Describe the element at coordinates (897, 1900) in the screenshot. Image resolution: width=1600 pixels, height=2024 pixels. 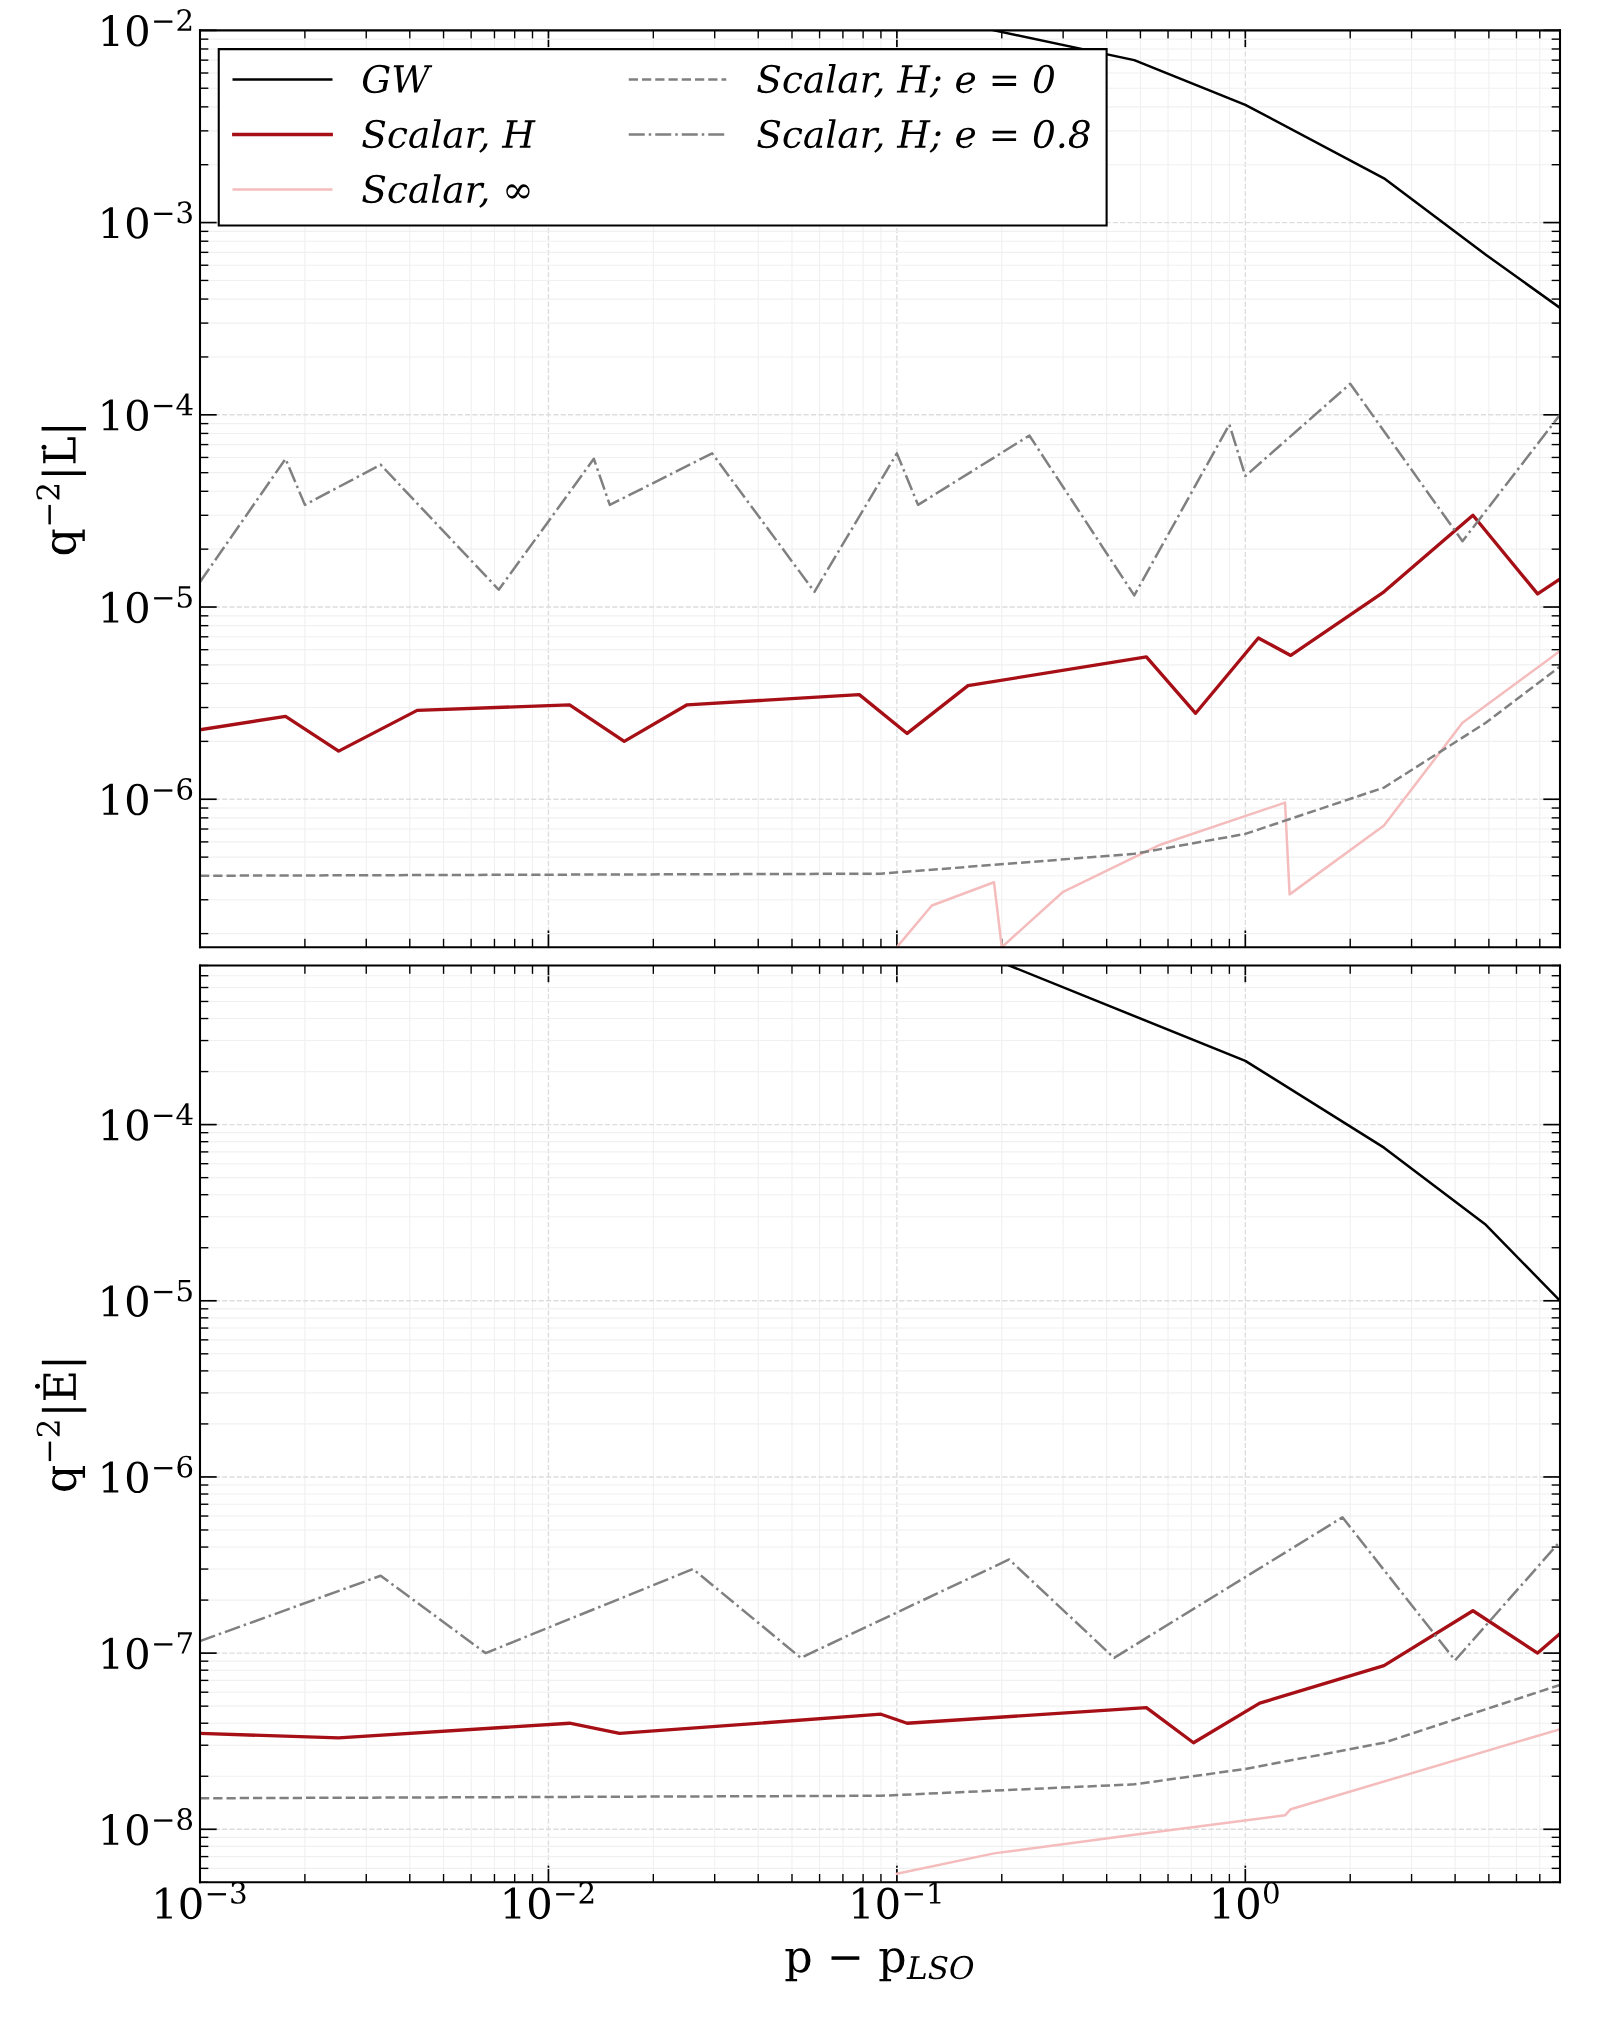
I see `x-tick-label: 10$^{−1}$` at that location.